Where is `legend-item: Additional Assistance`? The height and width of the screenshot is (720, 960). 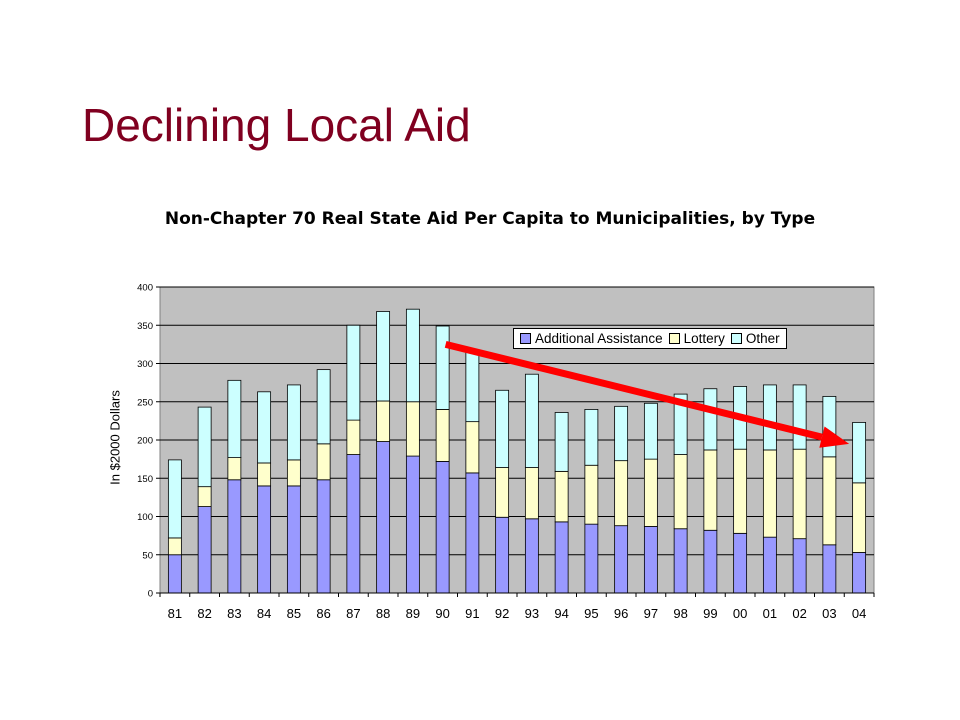 legend-item: Additional Assistance is located at coordinates (591, 338).